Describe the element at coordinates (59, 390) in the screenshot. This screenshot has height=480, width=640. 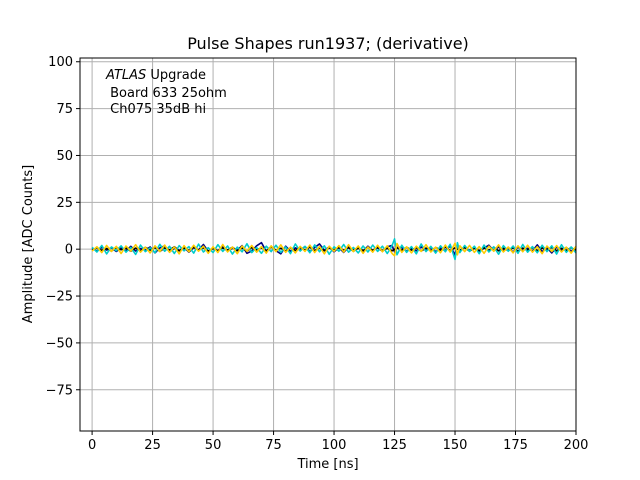
I see `y-tick-label: −75` at that location.